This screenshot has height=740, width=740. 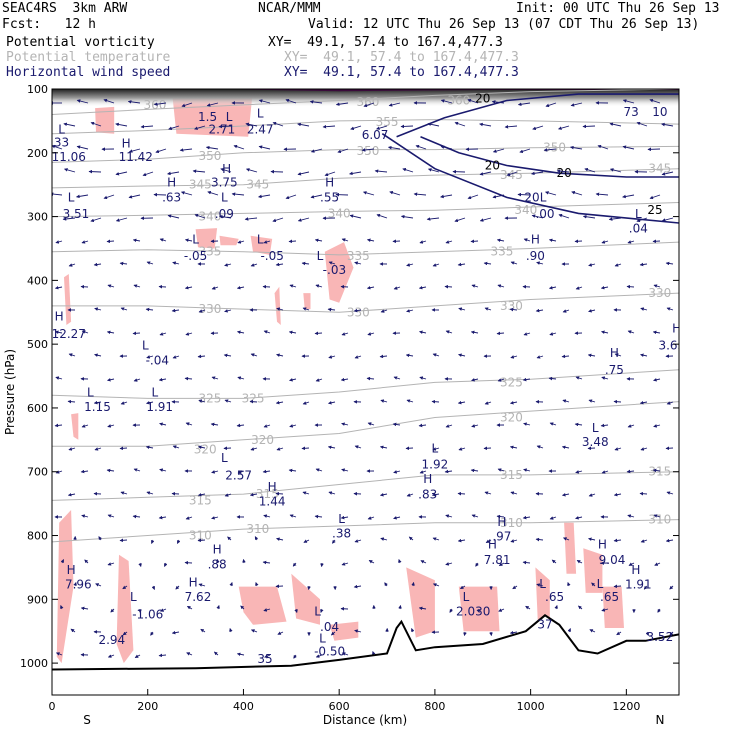 What do you see at coordinates (530, 178) in the screenshot?
I see `isotach-line` at bounding box center [530, 178].